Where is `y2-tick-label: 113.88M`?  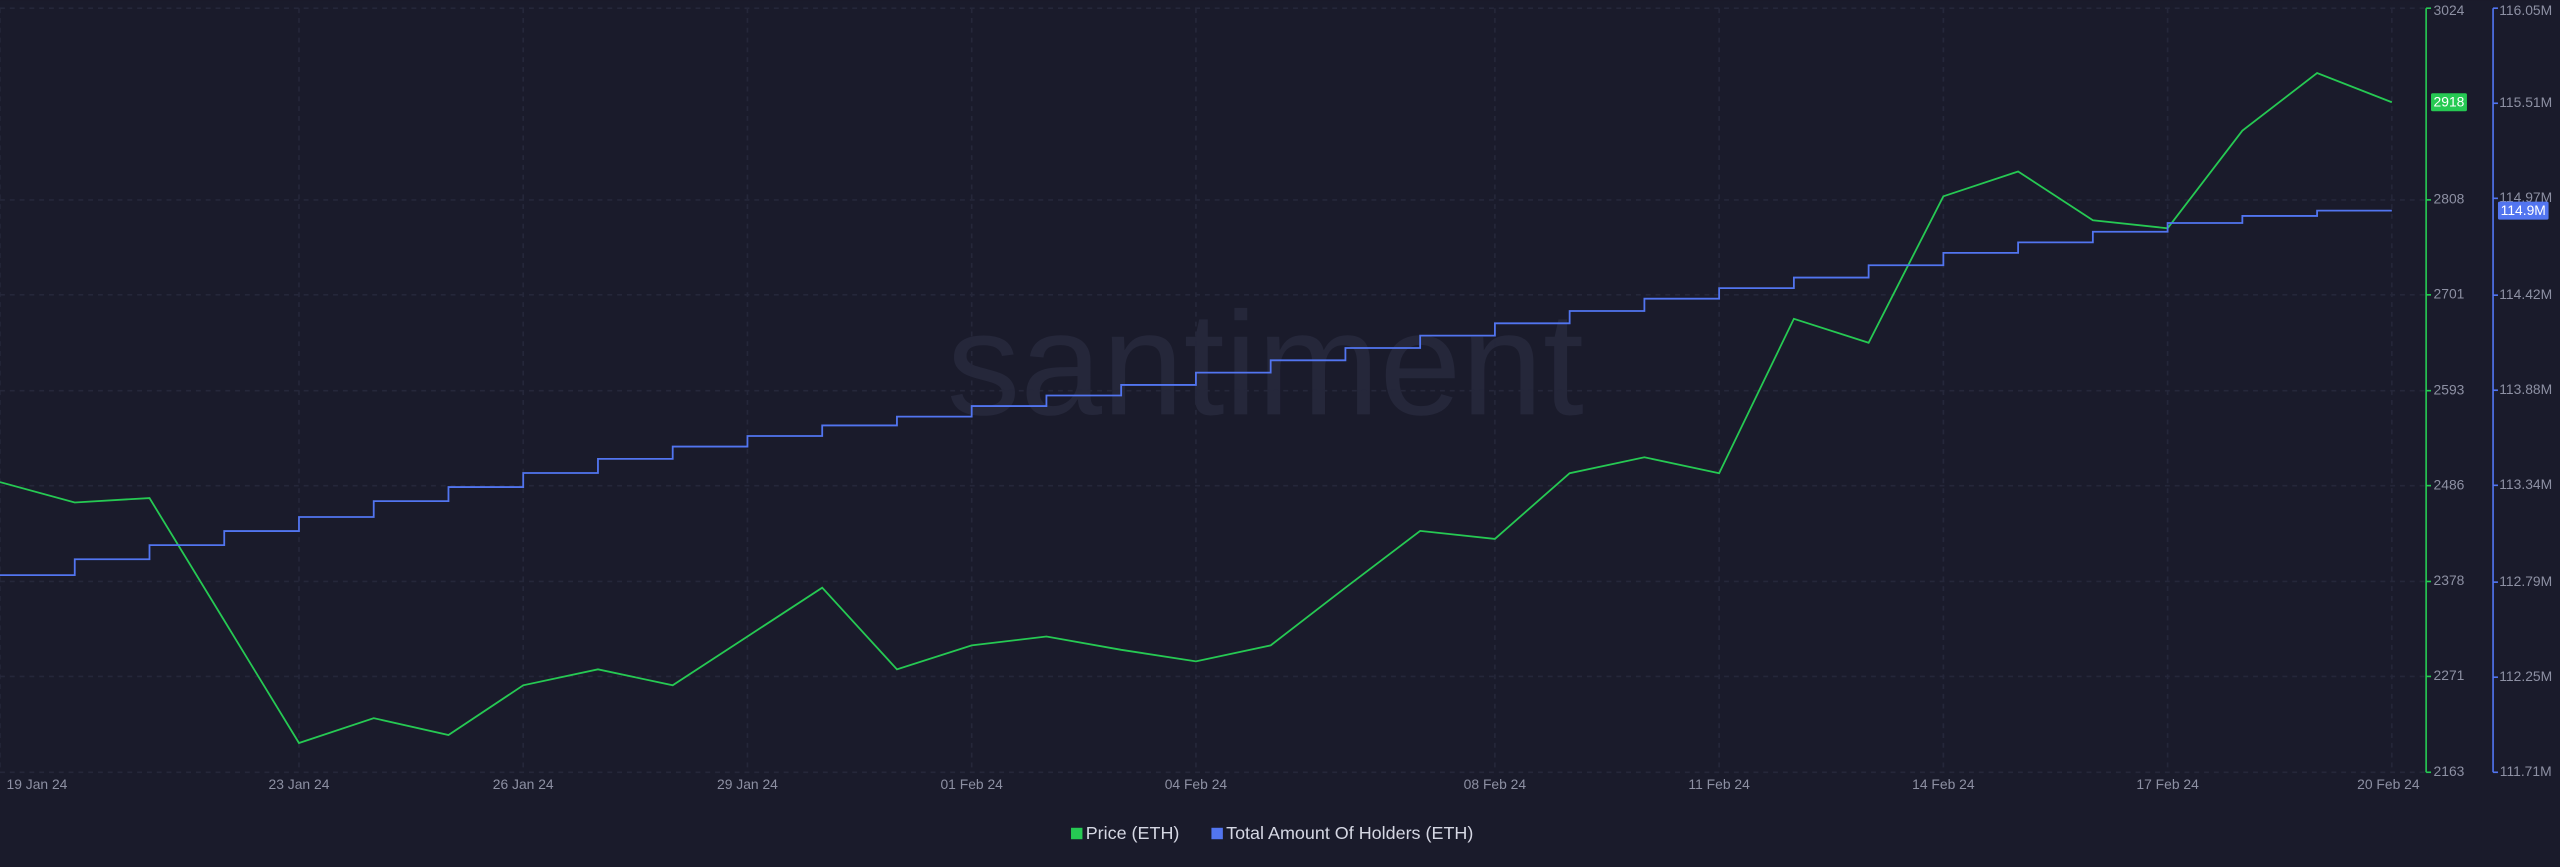
y2-tick-label: 113.88M is located at coordinates (2525, 389).